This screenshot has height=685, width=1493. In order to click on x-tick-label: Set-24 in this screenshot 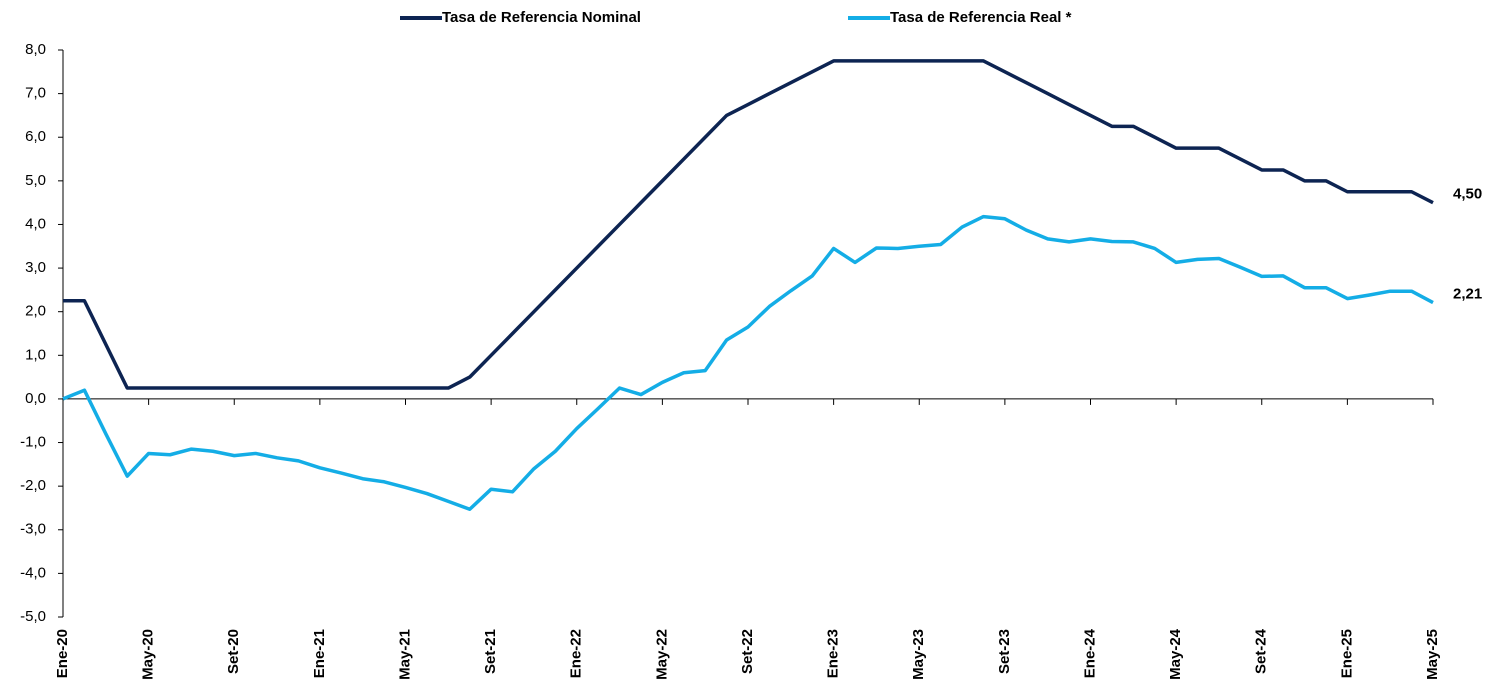, I will do `click(1261, 651)`.